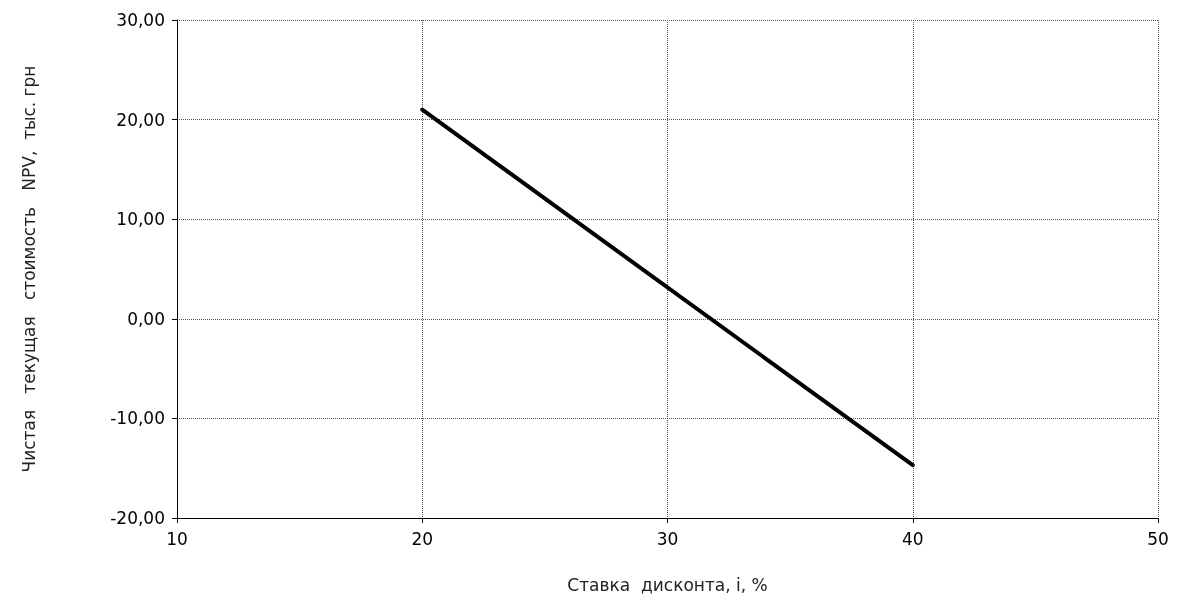 The height and width of the screenshot is (612, 1182). What do you see at coordinates (146, 318) in the screenshot?
I see `y-tick-label: 0,00` at bounding box center [146, 318].